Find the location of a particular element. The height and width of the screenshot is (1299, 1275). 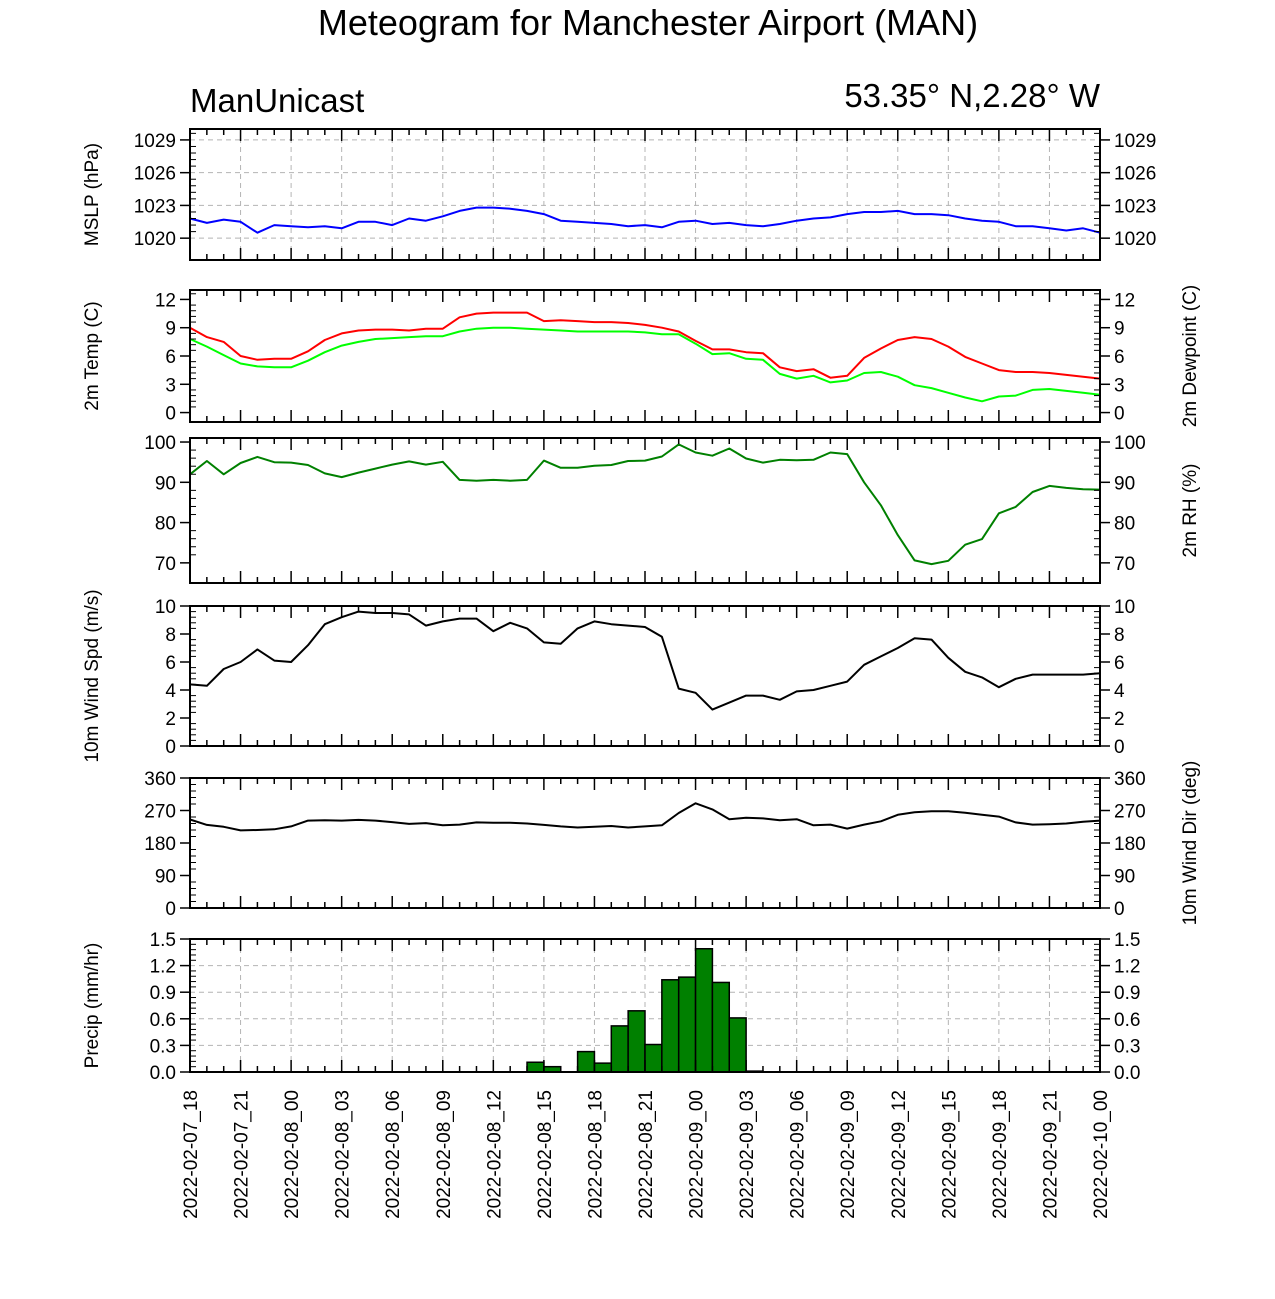

time-tick-label: 2022-02-08_18 is located at coordinates (595, 1154).